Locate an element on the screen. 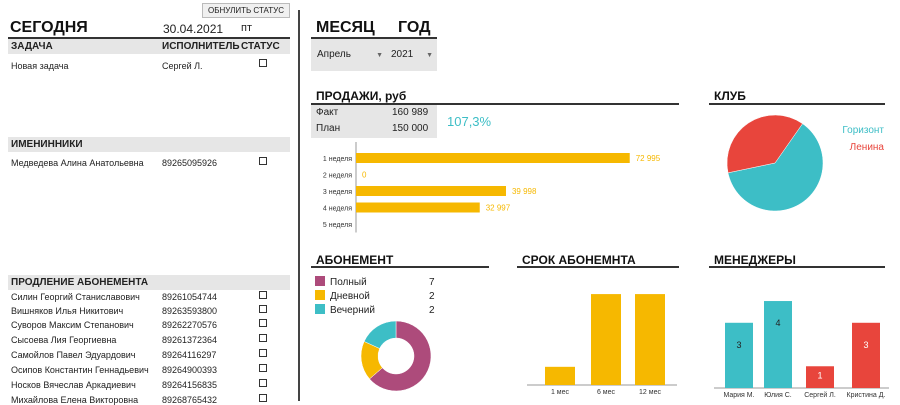 The width and height of the screenshot is (900, 405). data-label: 0 is located at coordinates (364, 175).